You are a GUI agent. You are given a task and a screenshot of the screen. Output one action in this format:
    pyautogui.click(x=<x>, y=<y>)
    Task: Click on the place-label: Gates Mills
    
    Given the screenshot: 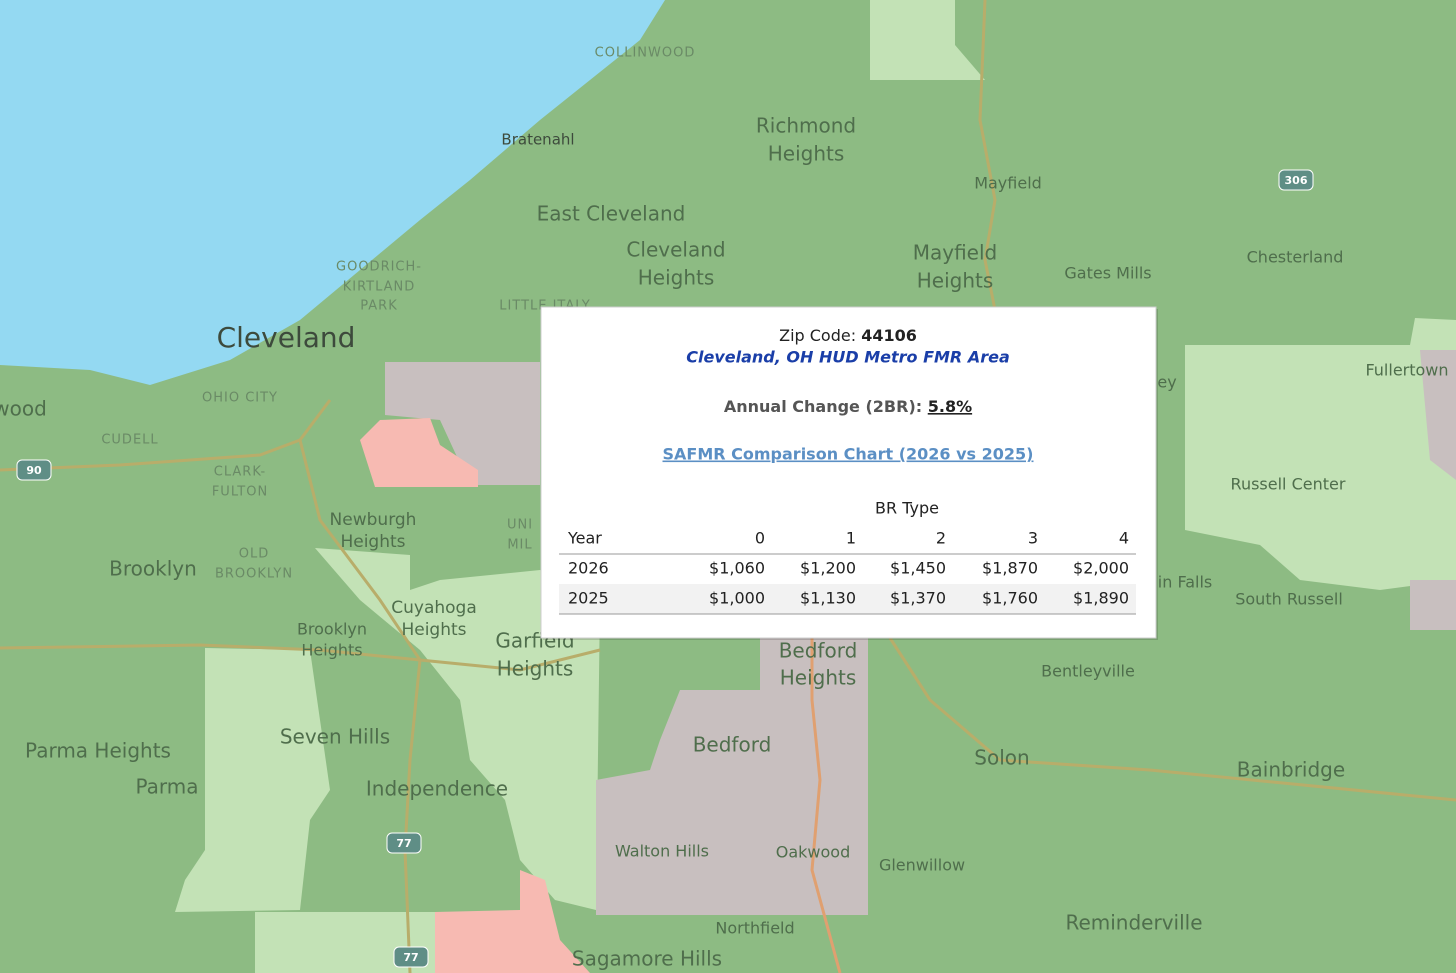 What is the action you would take?
    pyautogui.click(x=1107, y=273)
    